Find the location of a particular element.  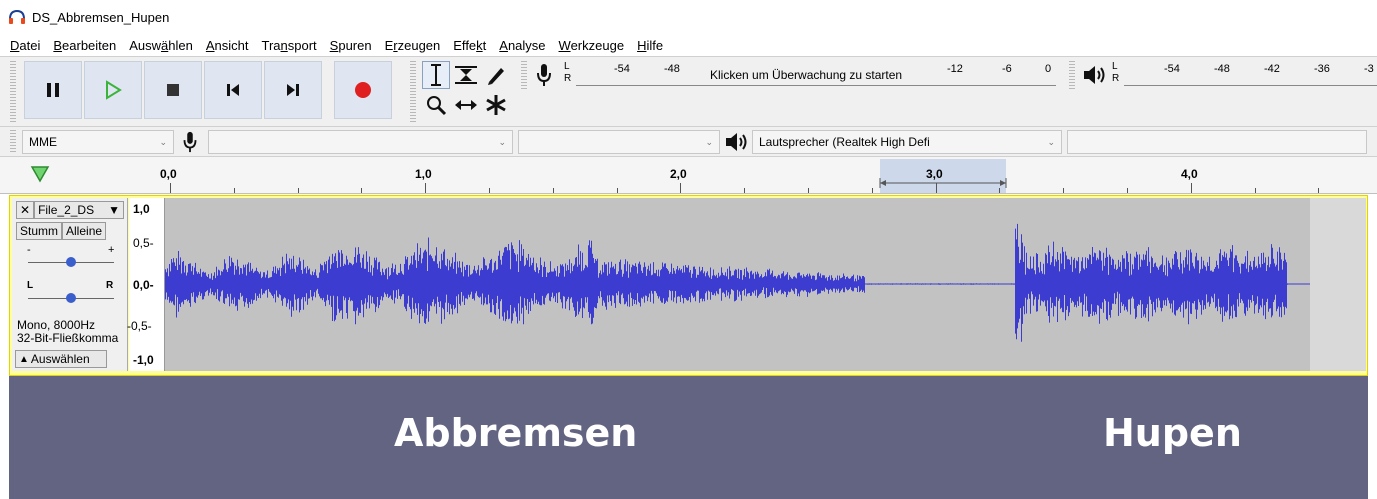

playback-meter: L R -54 -48 -42 -36 -3 is located at coordinates (1227, 75).